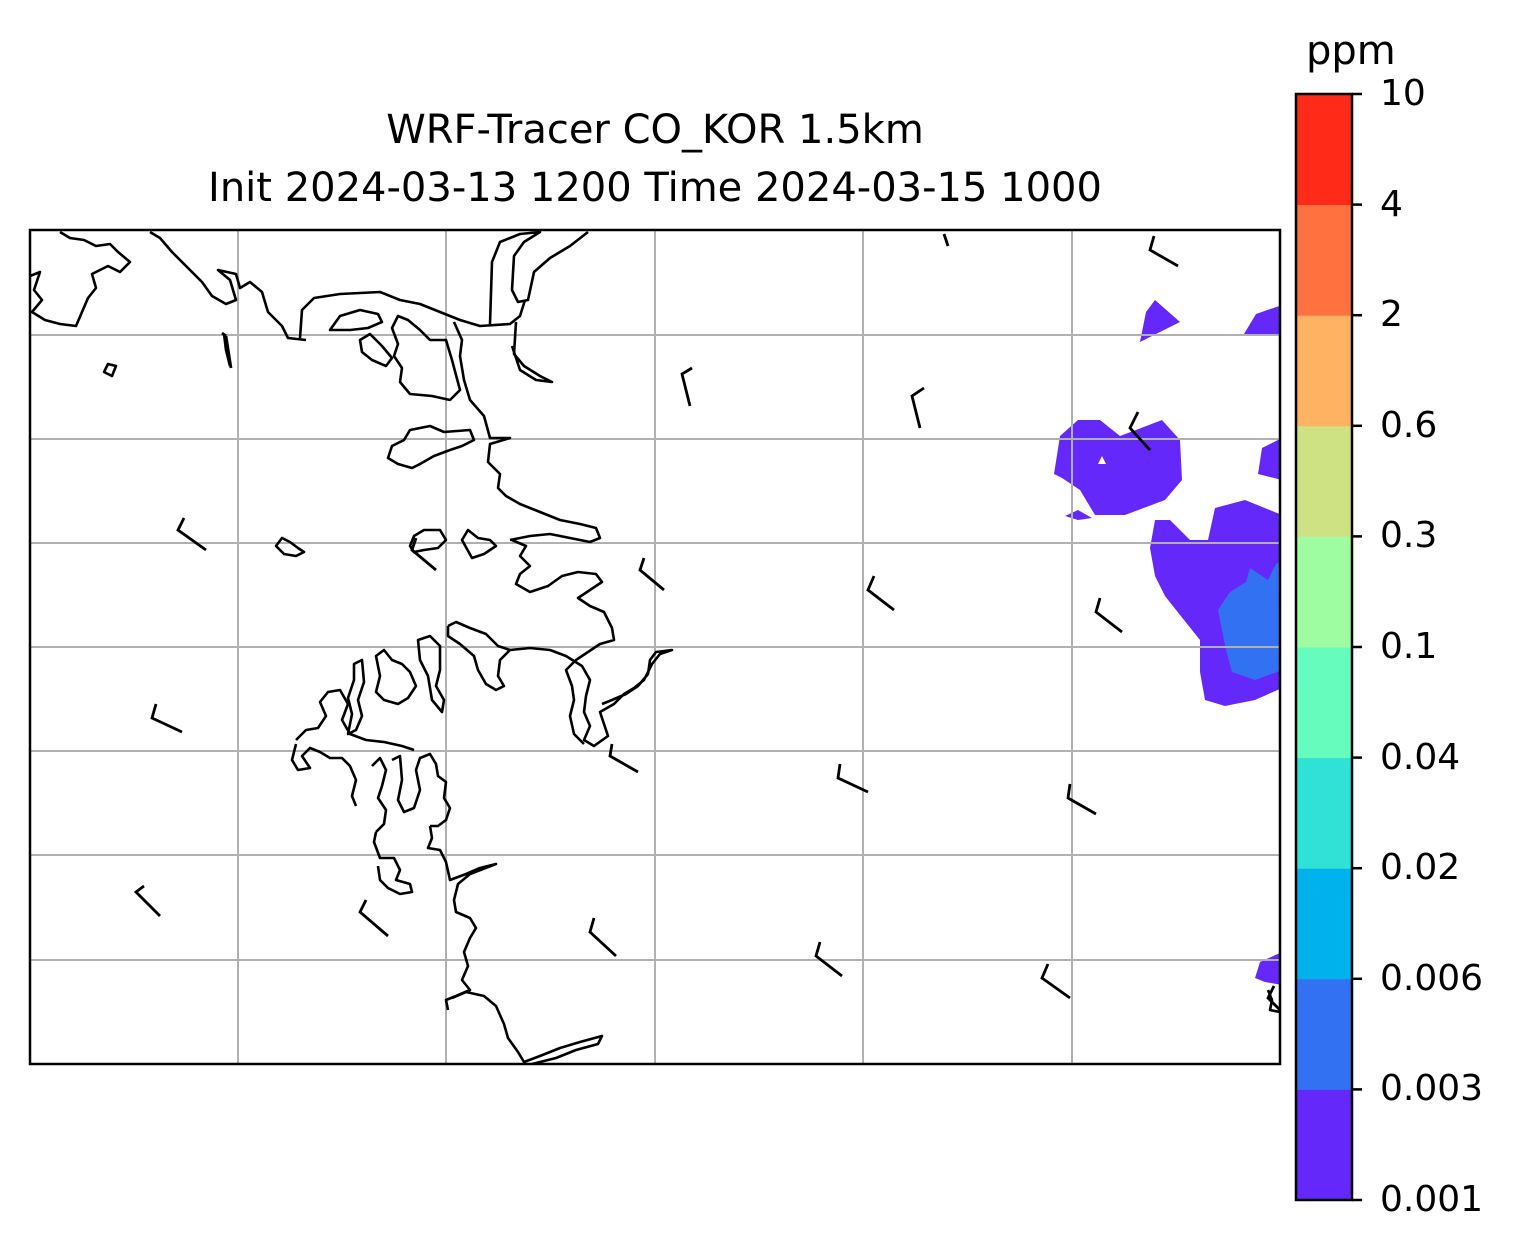  I want to click on coastline-island-a, so click(356, 320).